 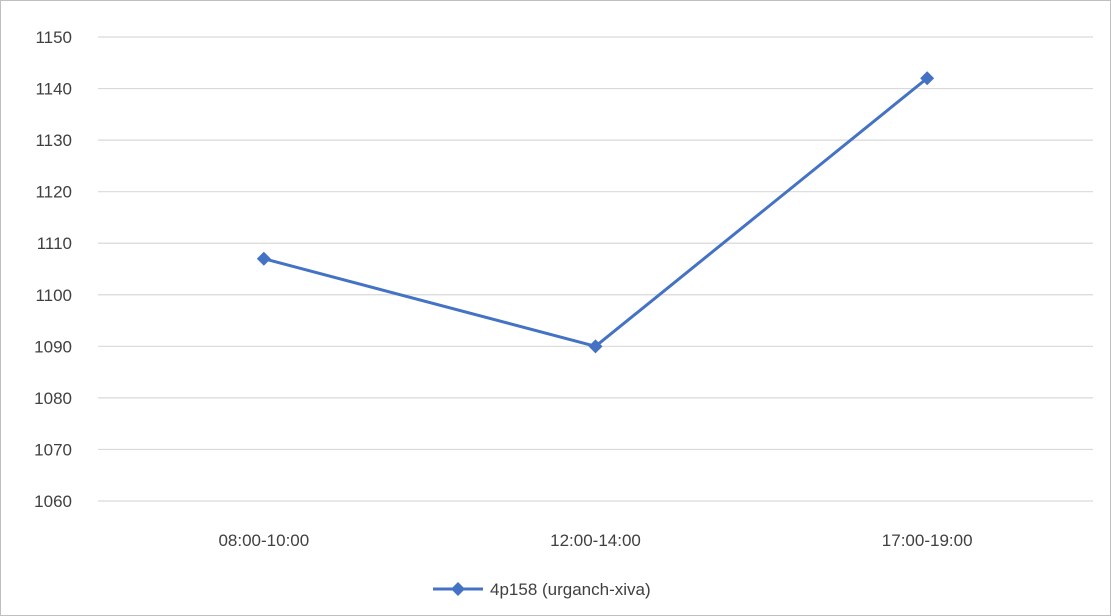 What do you see at coordinates (53, 269) in the screenshot?
I see `y-axis-ticks: 1060 1070 1080 1090 1100 1110 1120 1130 1140 1150` at bounding box center [53, 269].